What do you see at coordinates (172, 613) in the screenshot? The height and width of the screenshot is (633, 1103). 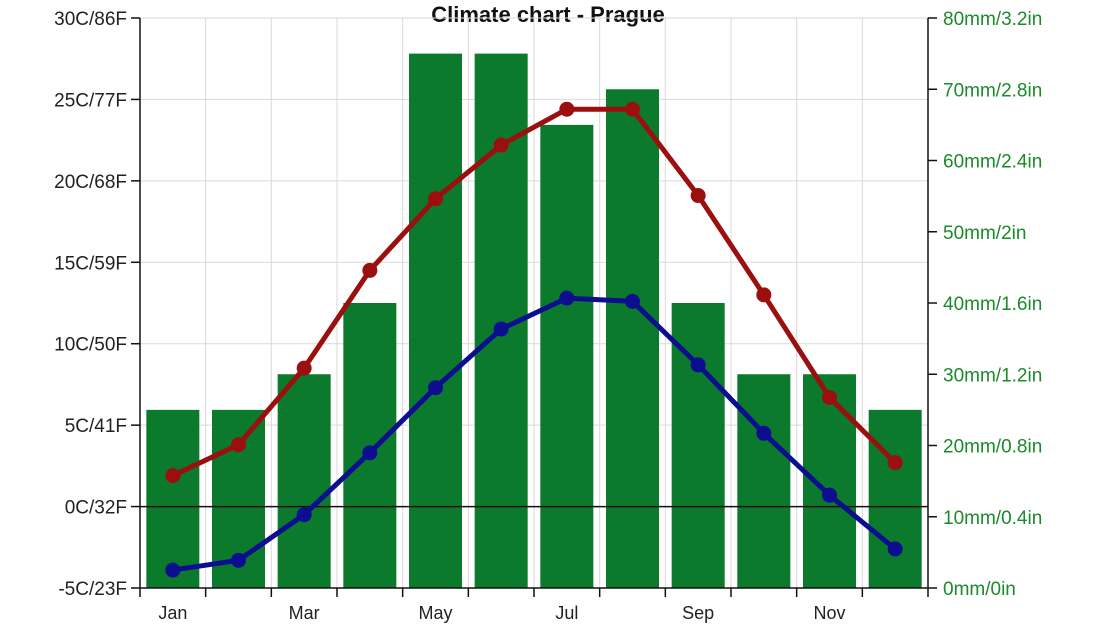 I see `x-tick-label-jan: Jan` at bounding box center [172, 613].